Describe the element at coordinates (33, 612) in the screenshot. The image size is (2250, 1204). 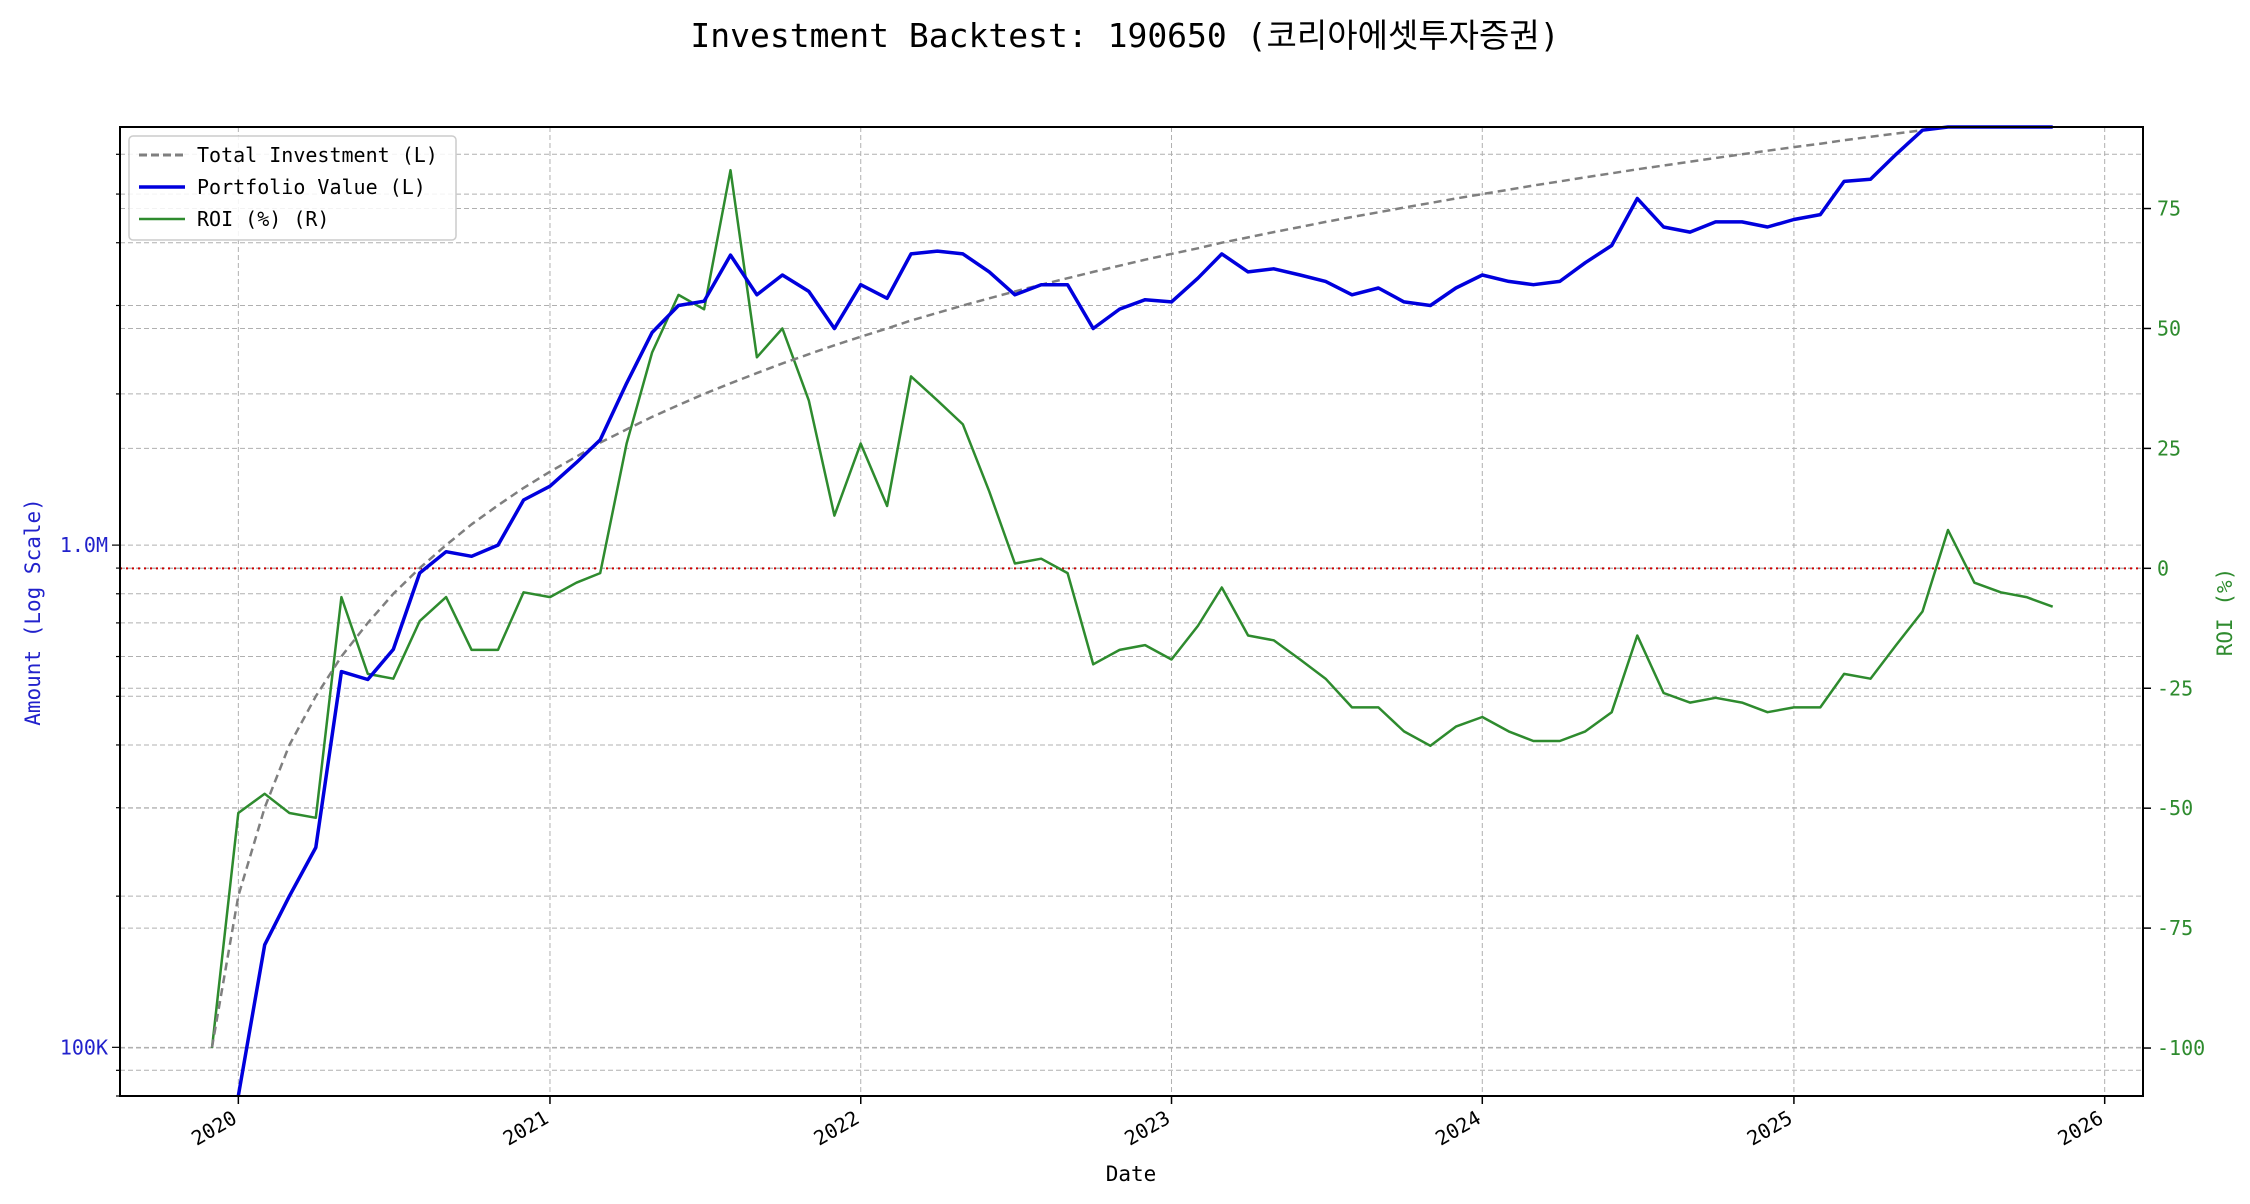
I see `y-left-axis-label: Amount (Log Scale)` at that location.